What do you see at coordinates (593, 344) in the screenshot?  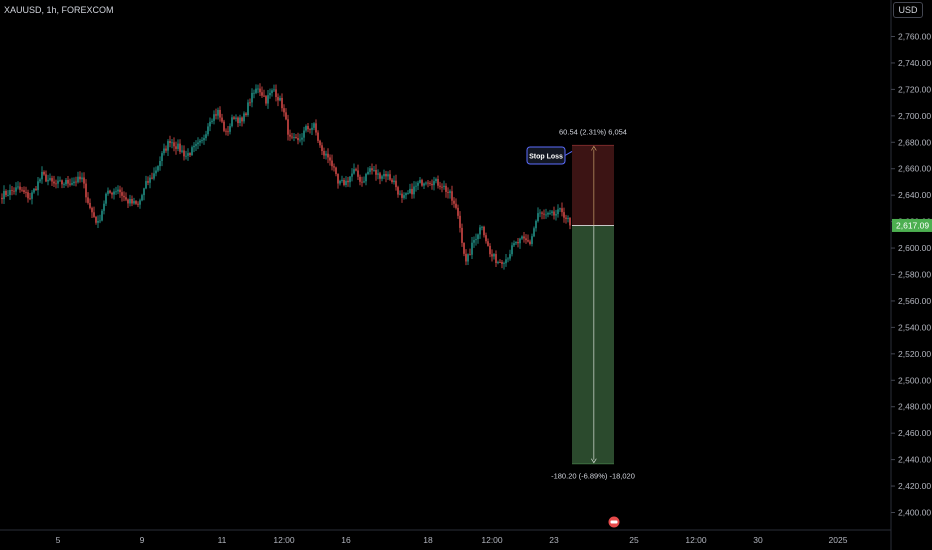 I see `take-profit-zone` at bounding box center [593, 344].